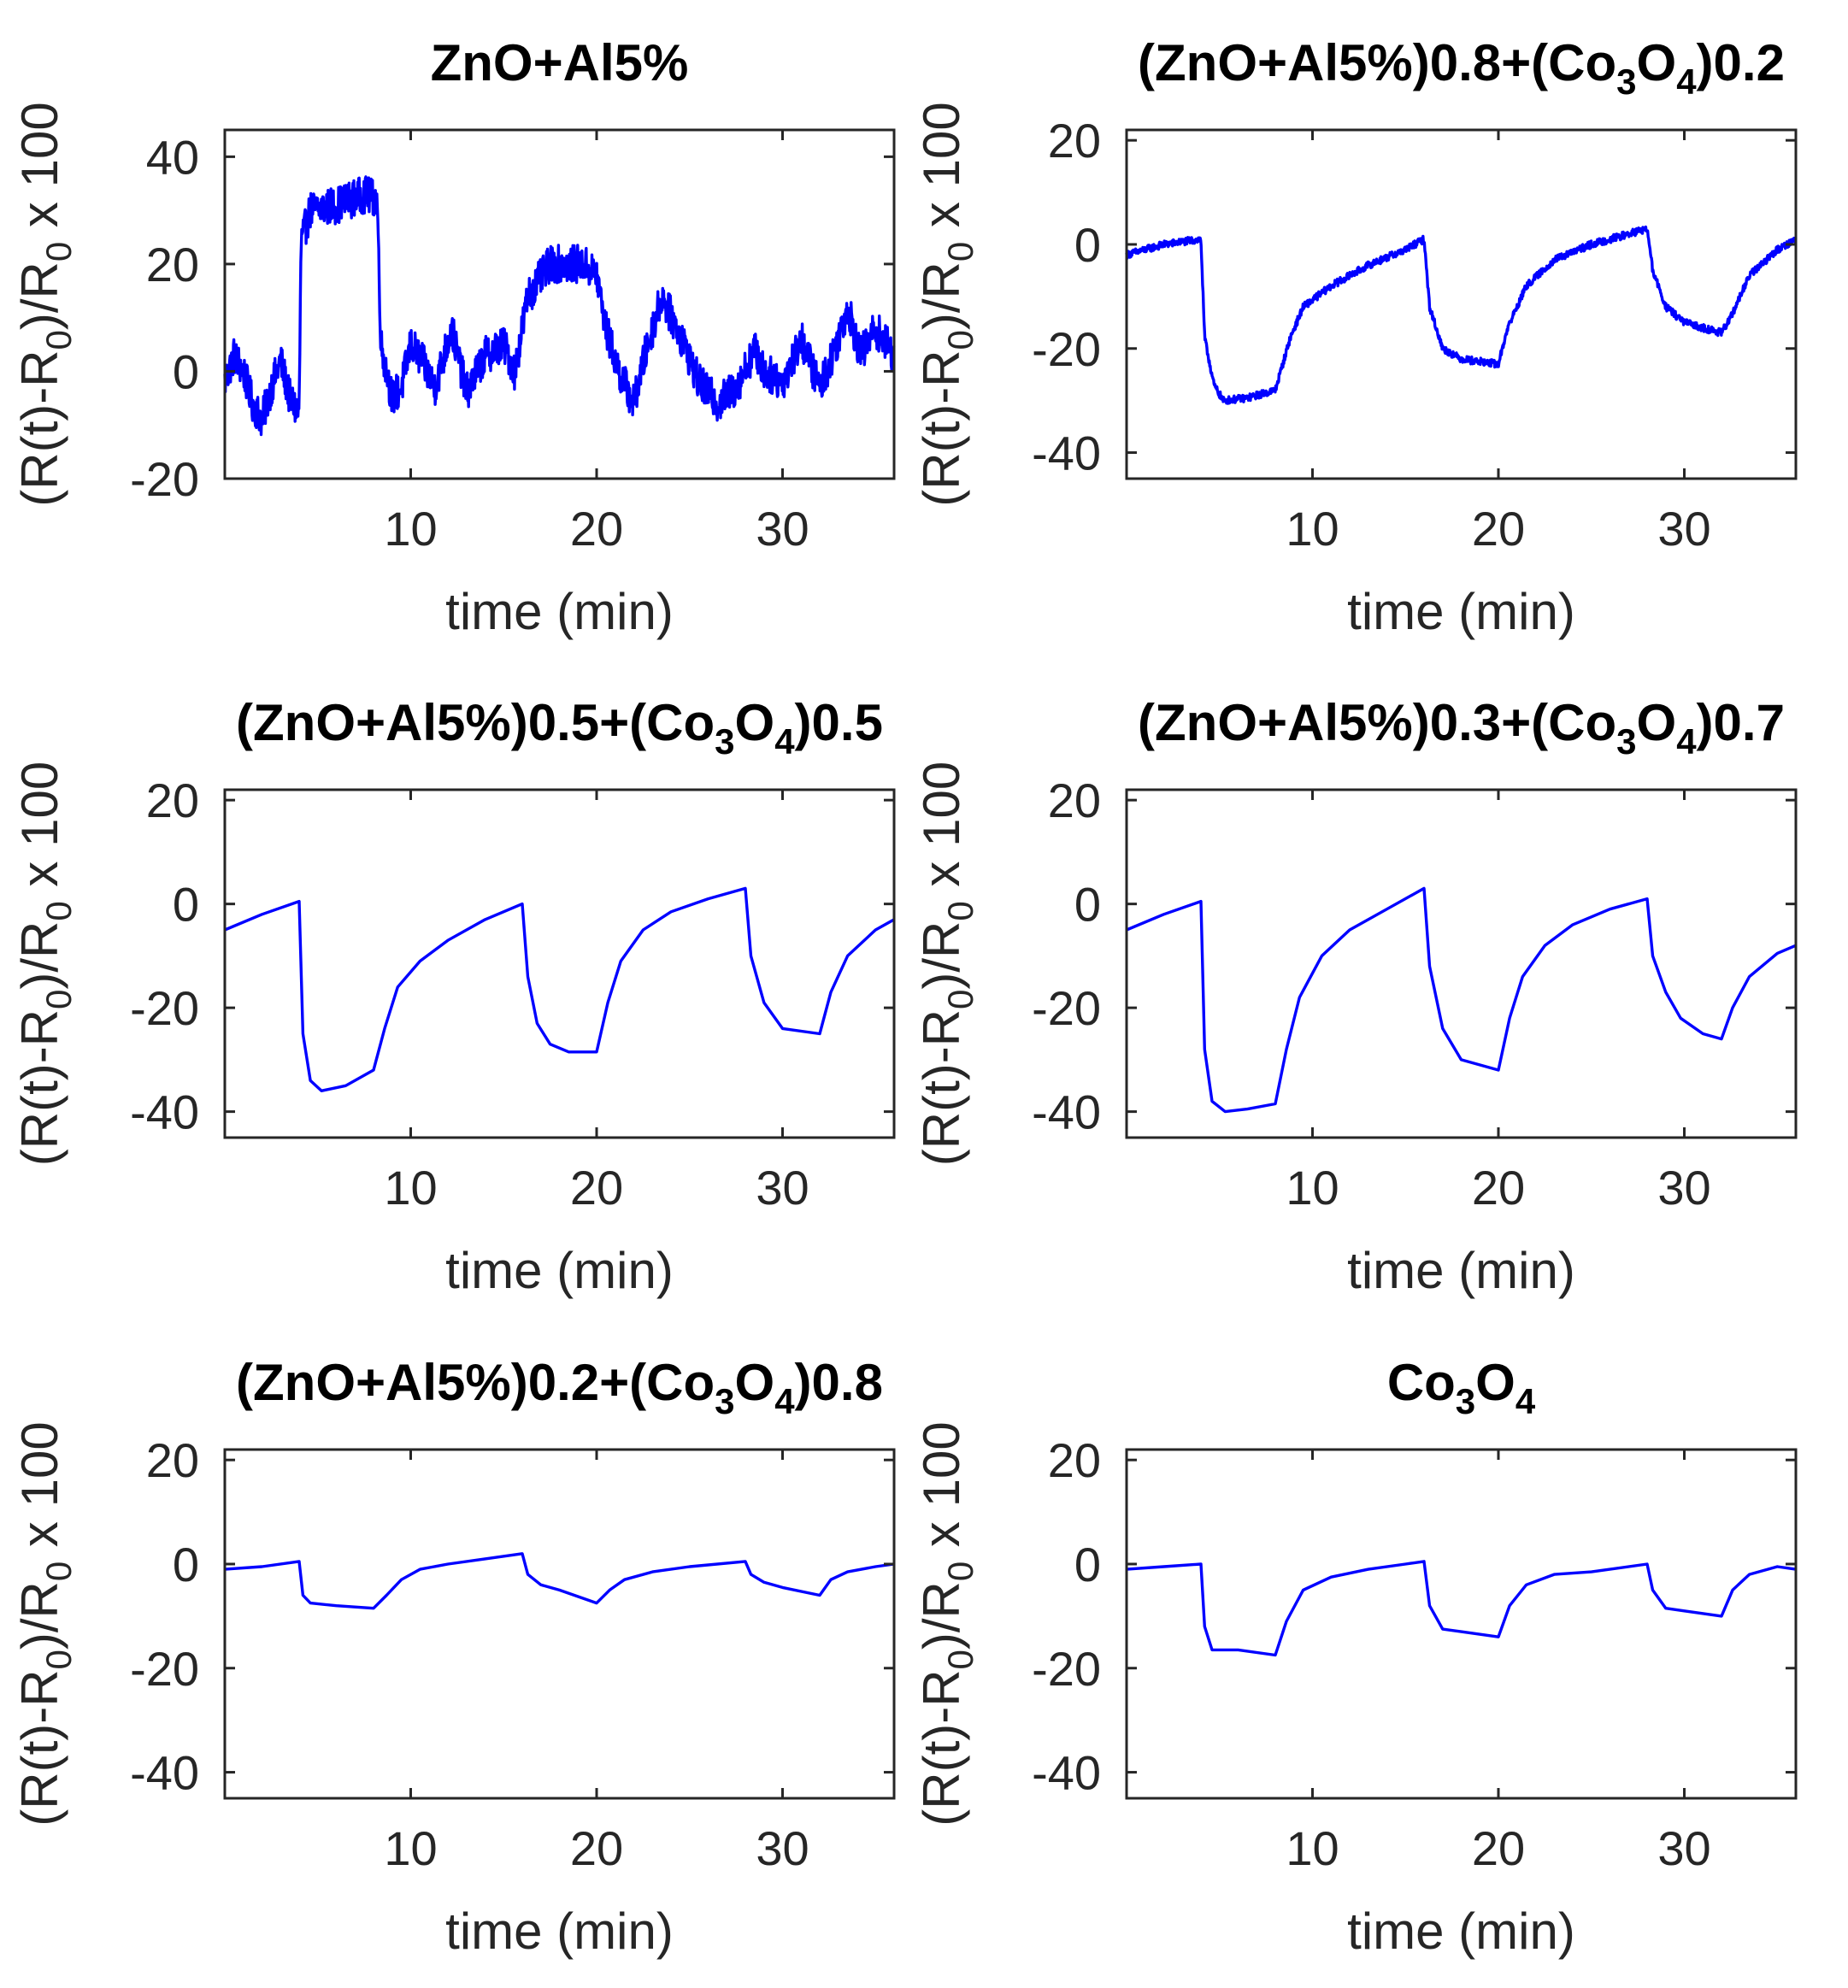 The height and width of the screenshot is (1988, 1848). I want to click on chart-title: Co3O4, so click(1461, 1387).